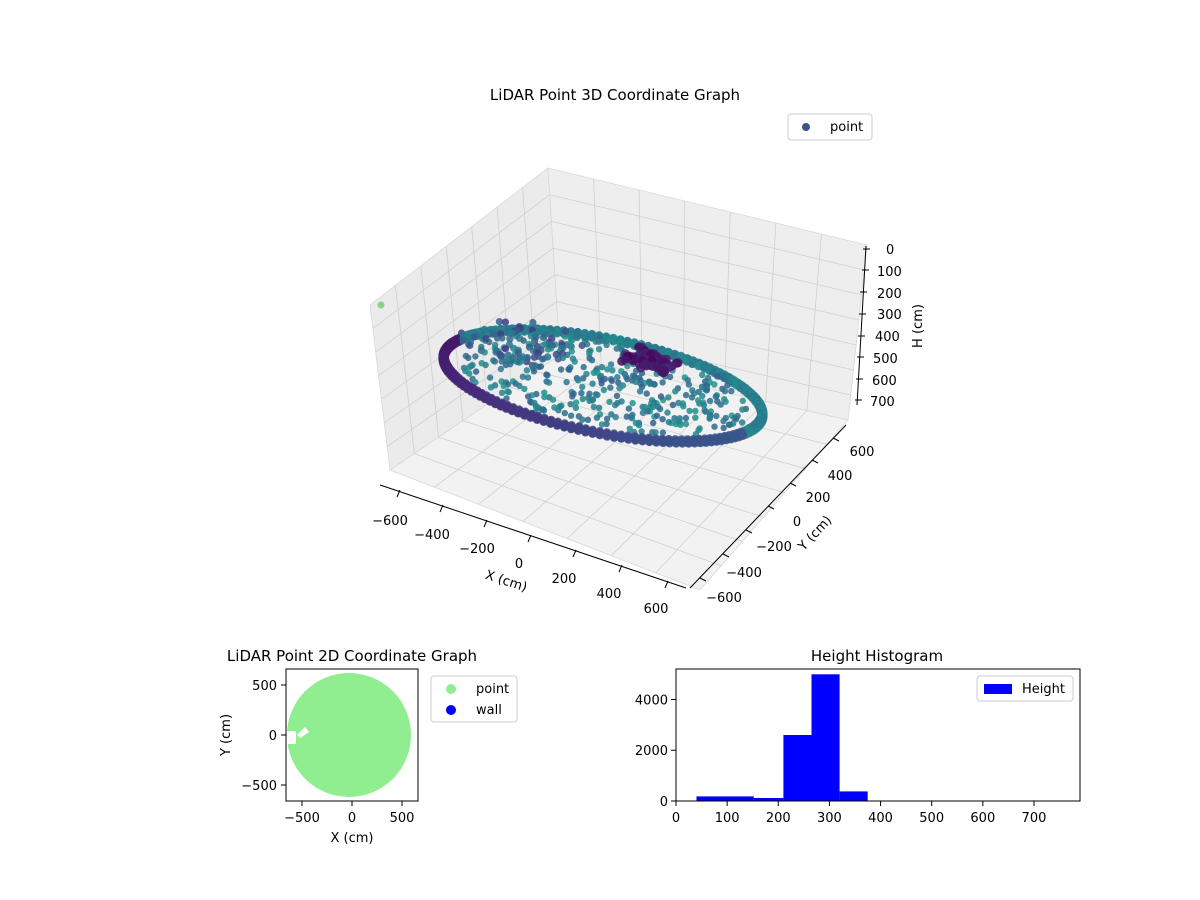 This screenshot has height=900, width=1200. I want to click on x-tick-label: 600, so click(656, 609).